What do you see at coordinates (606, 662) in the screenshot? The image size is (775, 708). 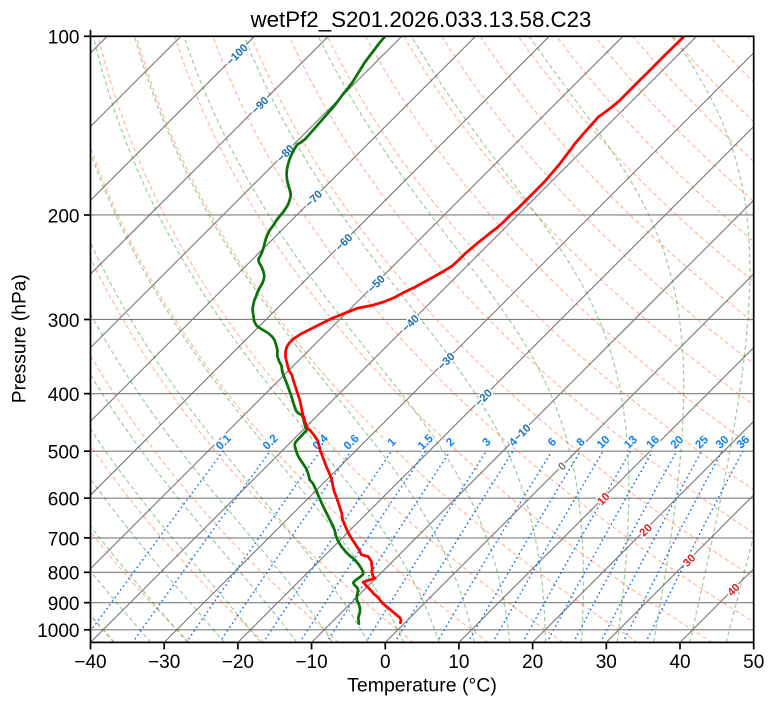 I see `svg-text: 30` at bounding box center [606, 662].